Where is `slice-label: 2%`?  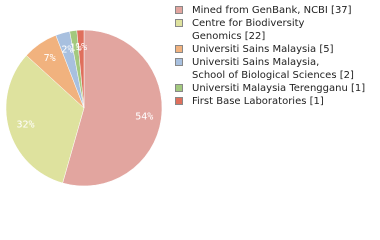 slice-label: 2% is located at coordinates (67, 49).